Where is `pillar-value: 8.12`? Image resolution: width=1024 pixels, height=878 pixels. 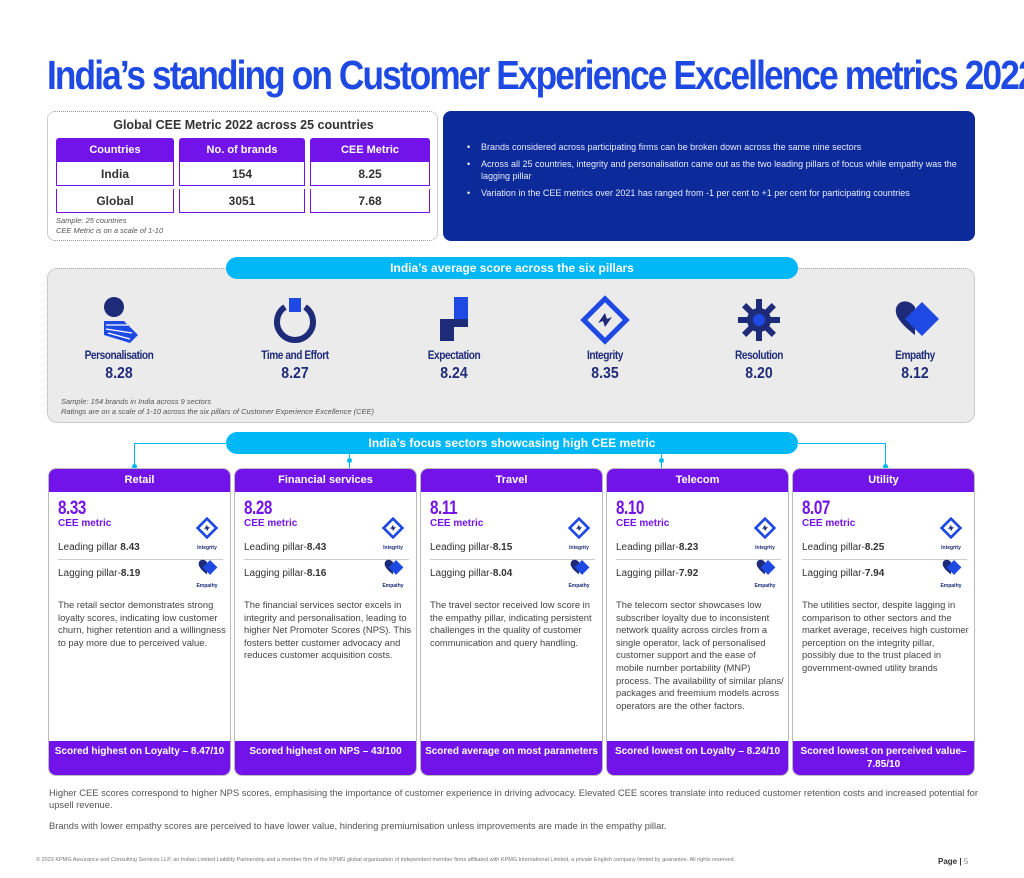
pillar-value: 8.12 is located at coordinates (915, 373).